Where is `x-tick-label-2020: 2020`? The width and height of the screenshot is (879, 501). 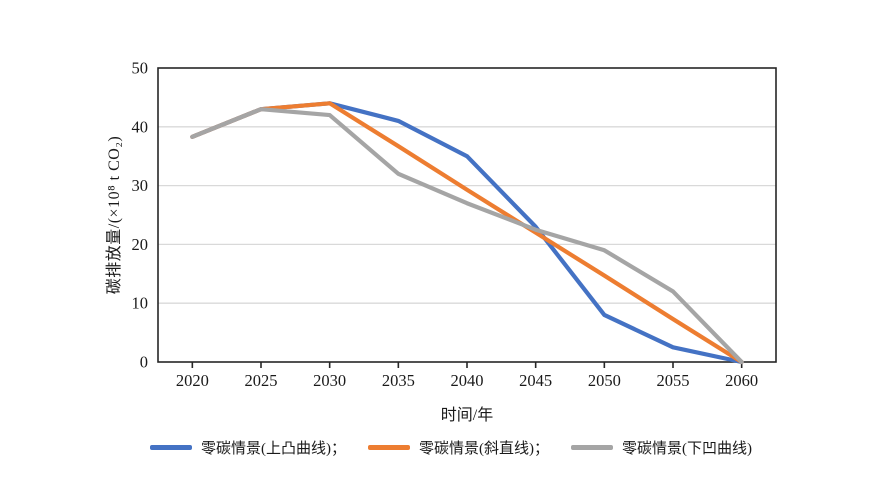
x-tick-label-2020: 2020 is located at coordinates (192, 380).